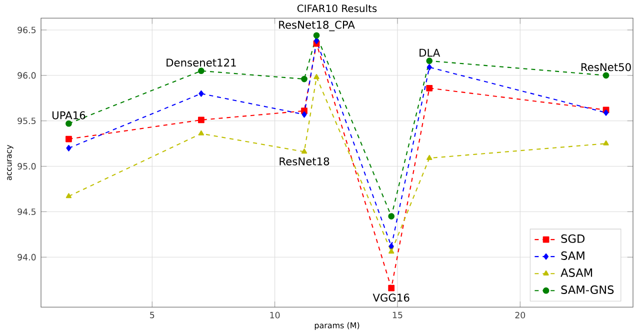 The width and height of the screenshot is (640, 335). I want to click on legend-label: SGD, so click(573, 238).